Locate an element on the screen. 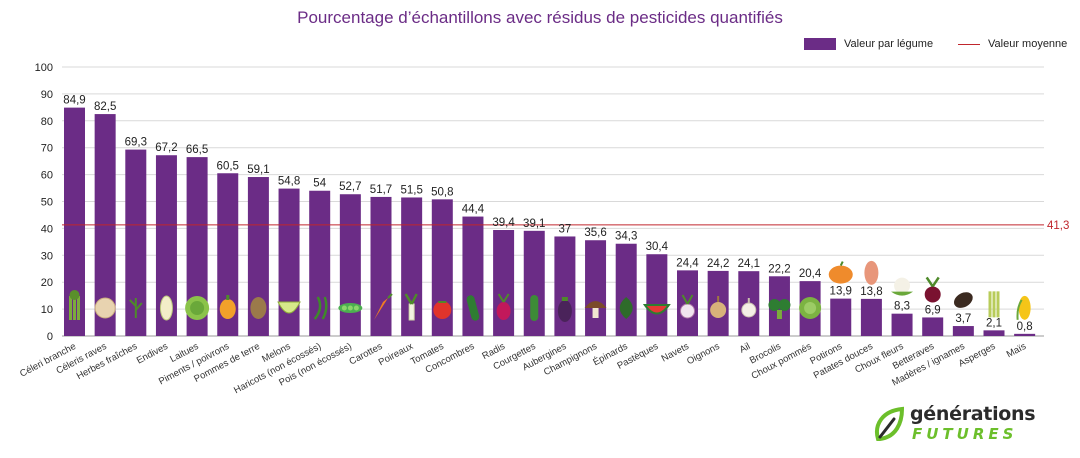  logo-subtitle: FUTURES is located at coordinates (965, 434).